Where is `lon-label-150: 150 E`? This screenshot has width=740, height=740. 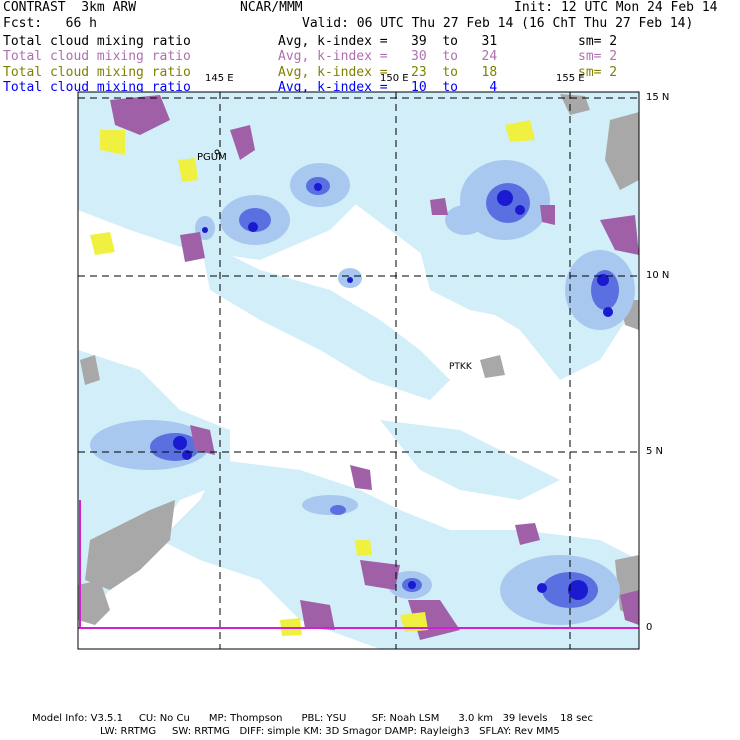
lon-label-150: 150 E is located at coordinates (394, 78).